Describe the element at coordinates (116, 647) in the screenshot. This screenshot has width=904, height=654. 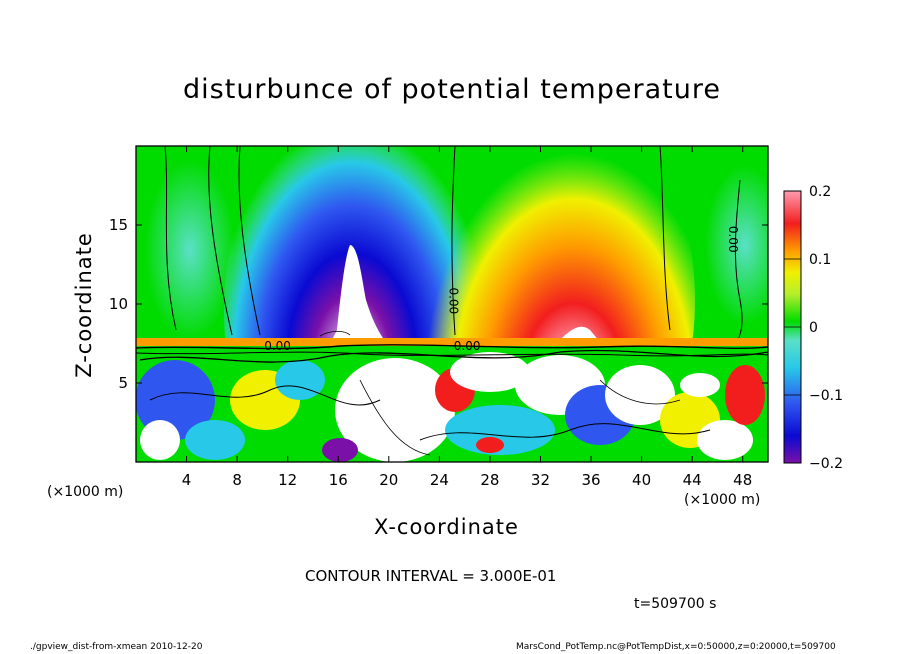
I see `footer-script-name: ./gpview_dist-from-xmean 2010-12-20` at that location.